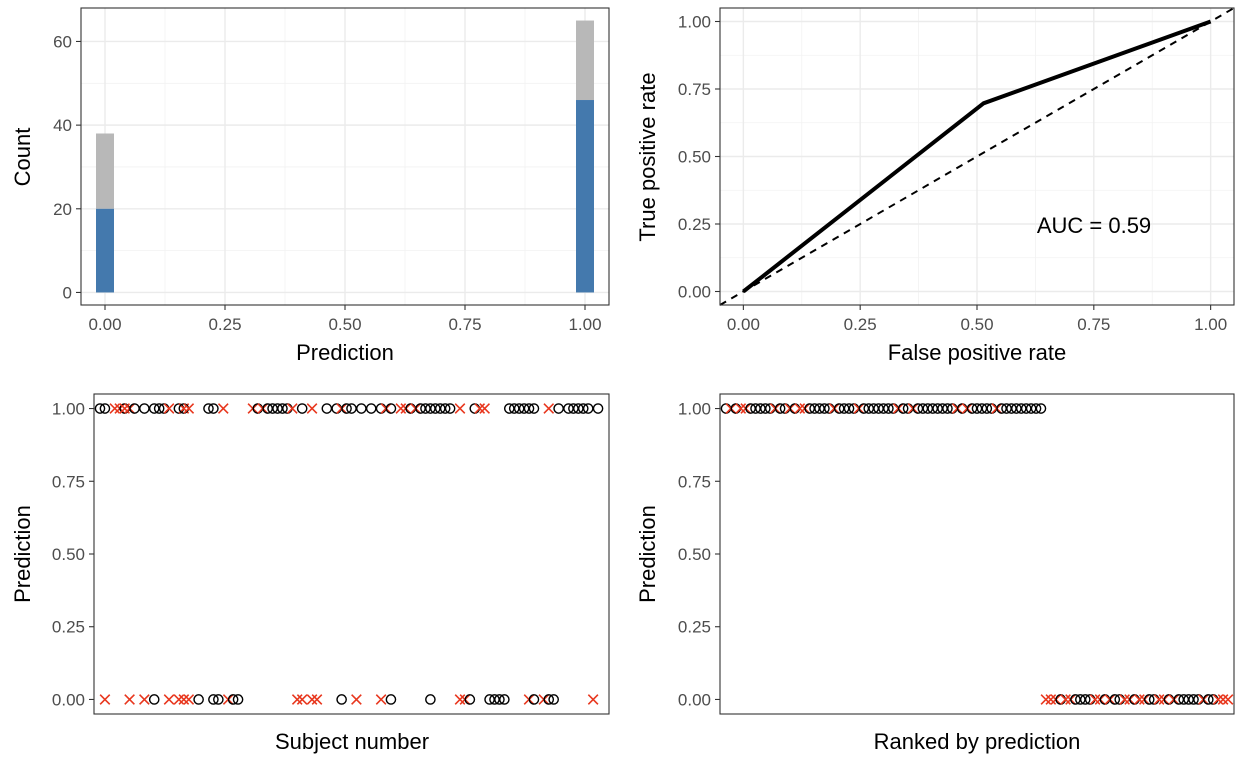 Image resolution: width=1241 pixels, height=758 pixels. Describe the element at coordinates (22, 157) in the screenshot. I see `histogram-y-title: Count` at that location.